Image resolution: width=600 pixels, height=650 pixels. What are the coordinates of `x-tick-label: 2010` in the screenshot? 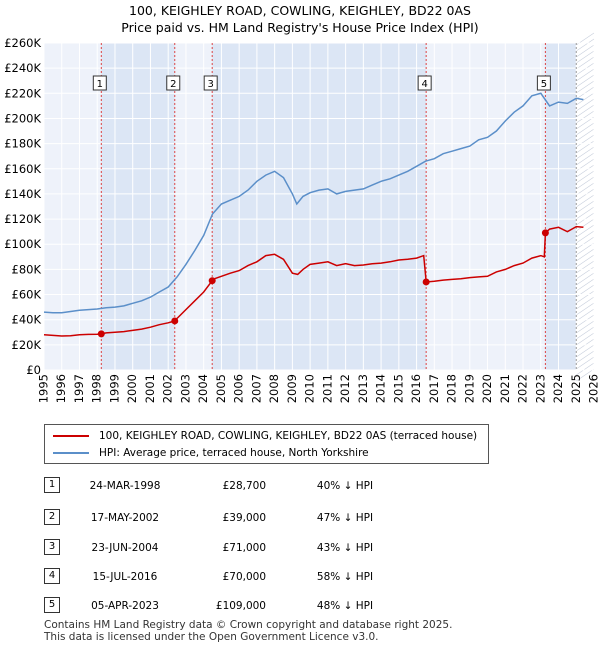 It's located at (310, 388).